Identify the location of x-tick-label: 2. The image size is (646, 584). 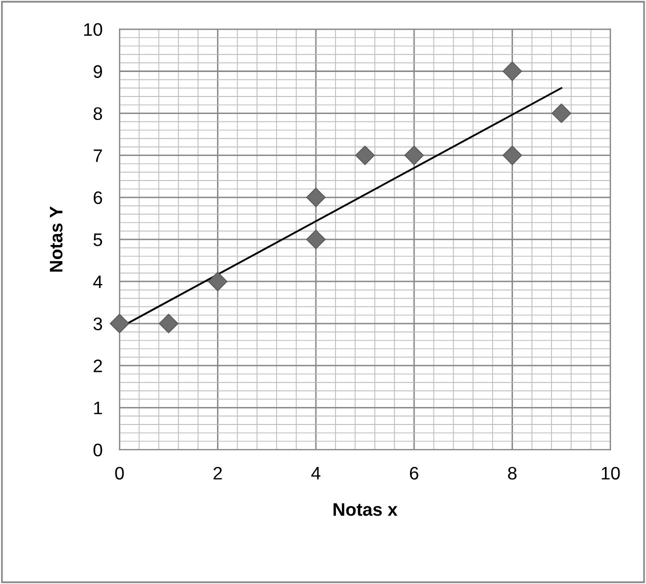
(218, 473).